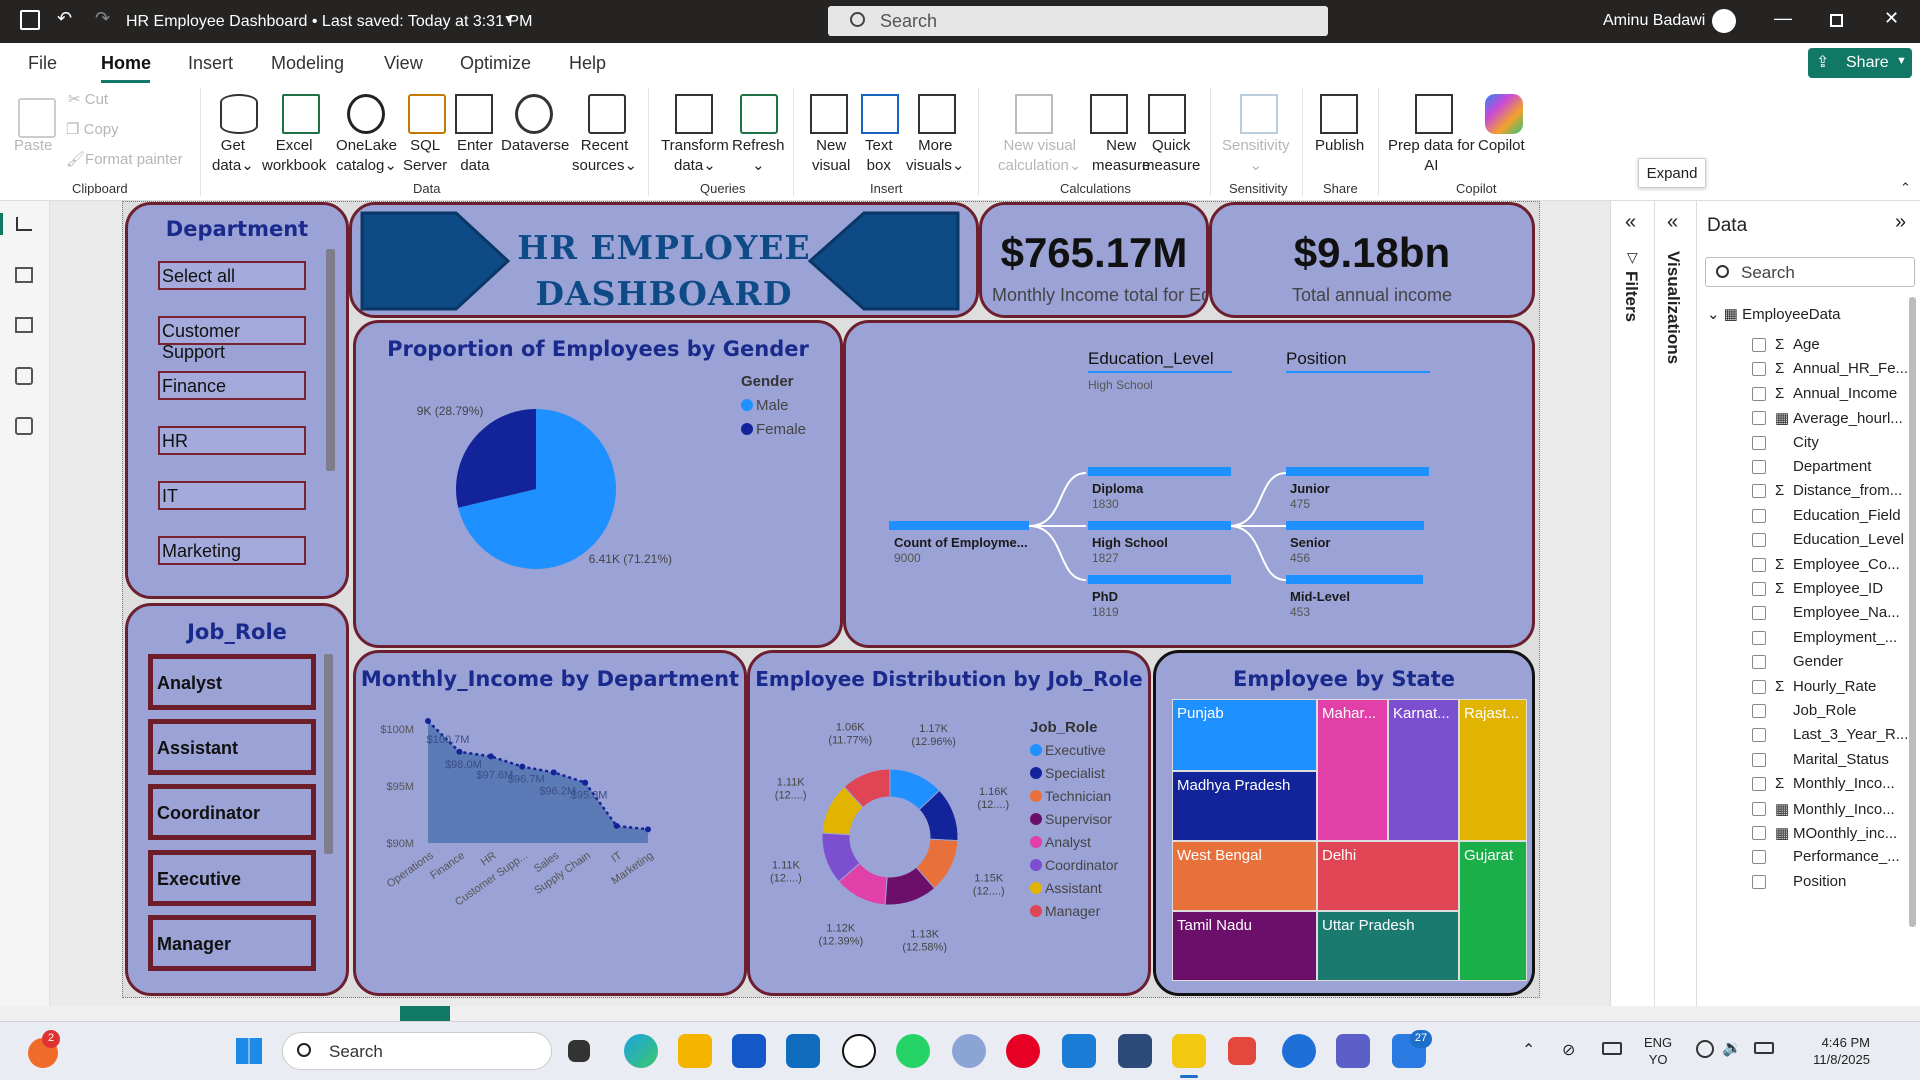 This screenshot has height=1080, width=1920. Describe the element at coordinates (1764, 1048) in the screenshot. I see `battery-icon` at that location.